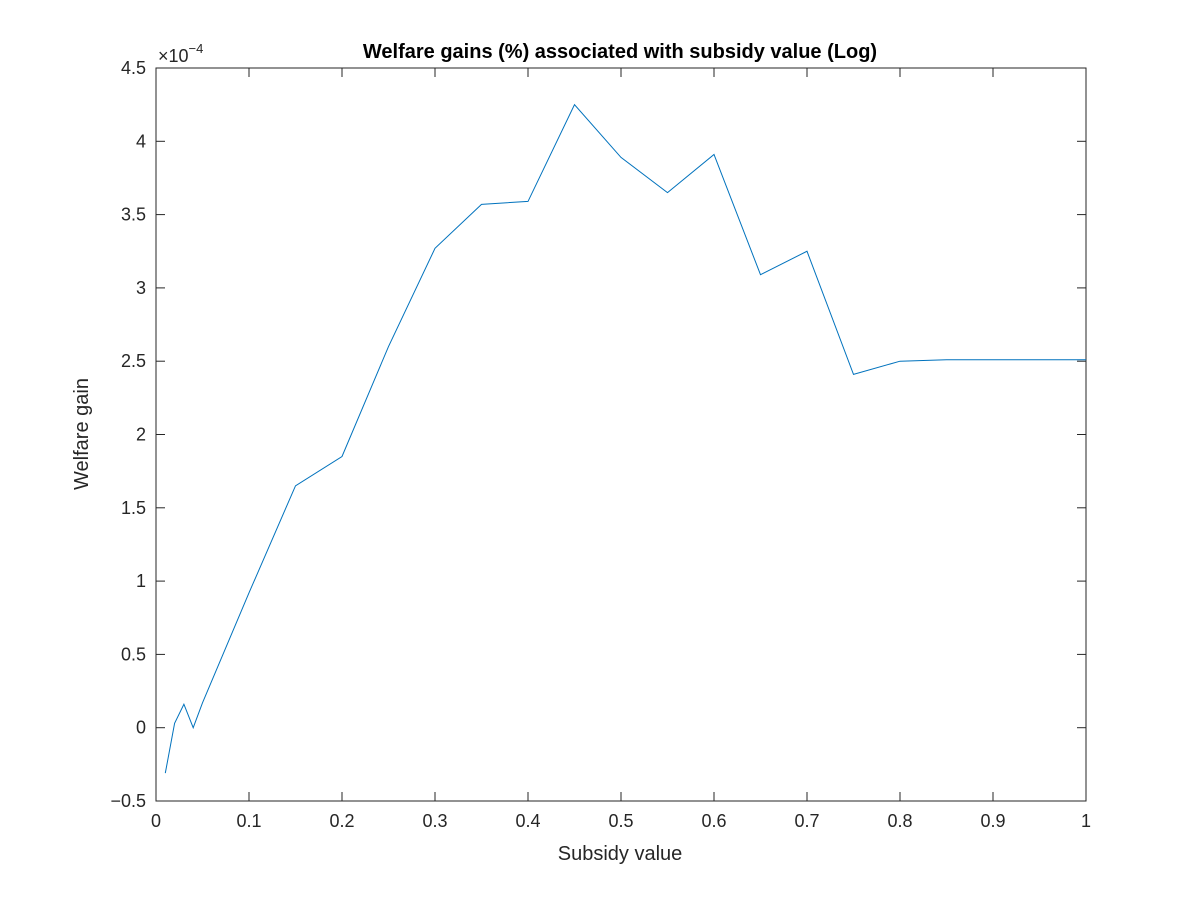  I want to click on y-tick-label: 0.5, so click(133, 654).